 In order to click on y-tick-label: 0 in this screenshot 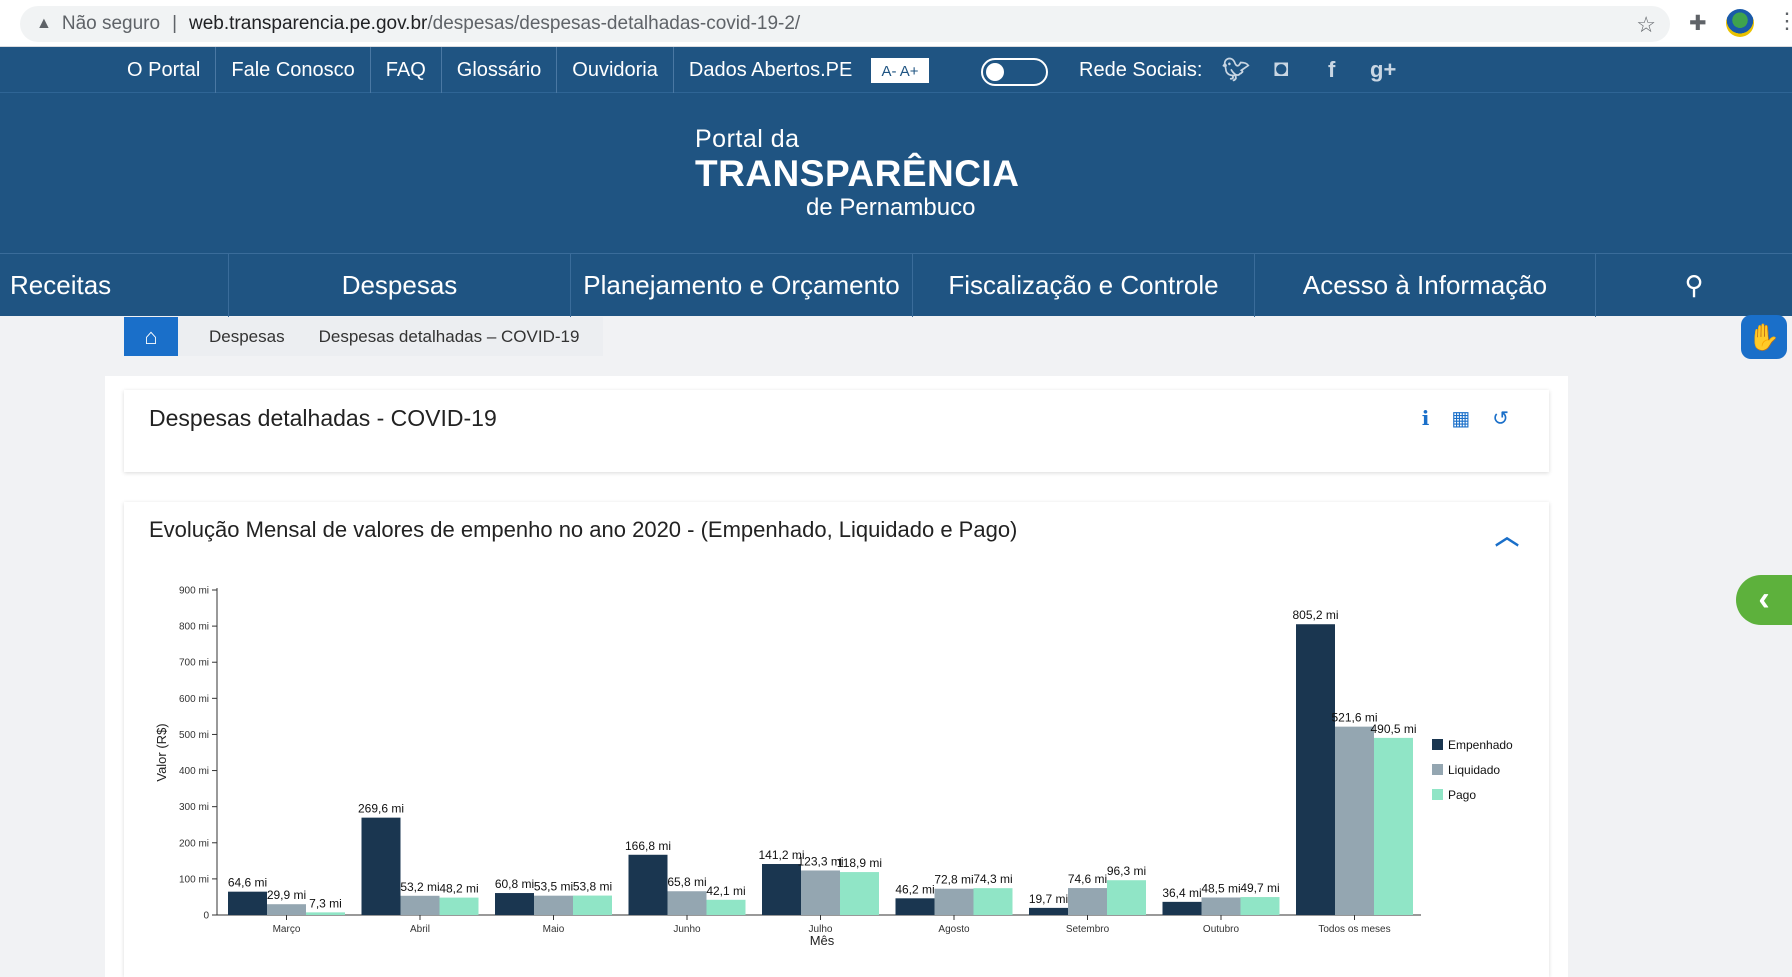, I will do `click(206, 916)`.